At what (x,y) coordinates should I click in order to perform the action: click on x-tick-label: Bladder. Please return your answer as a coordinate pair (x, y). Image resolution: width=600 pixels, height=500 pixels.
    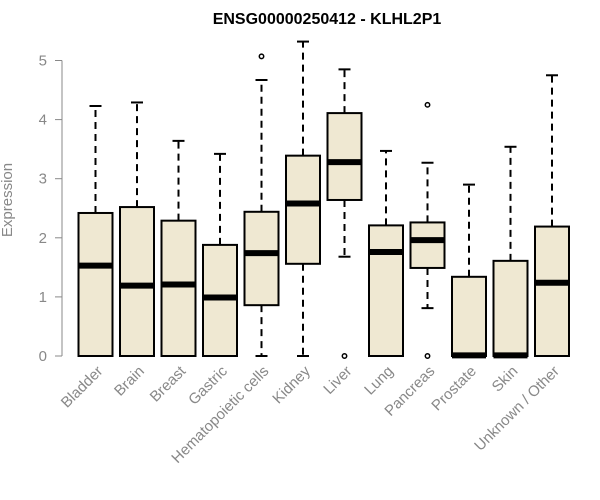
    Looking at the image, I should click on (82, 387).